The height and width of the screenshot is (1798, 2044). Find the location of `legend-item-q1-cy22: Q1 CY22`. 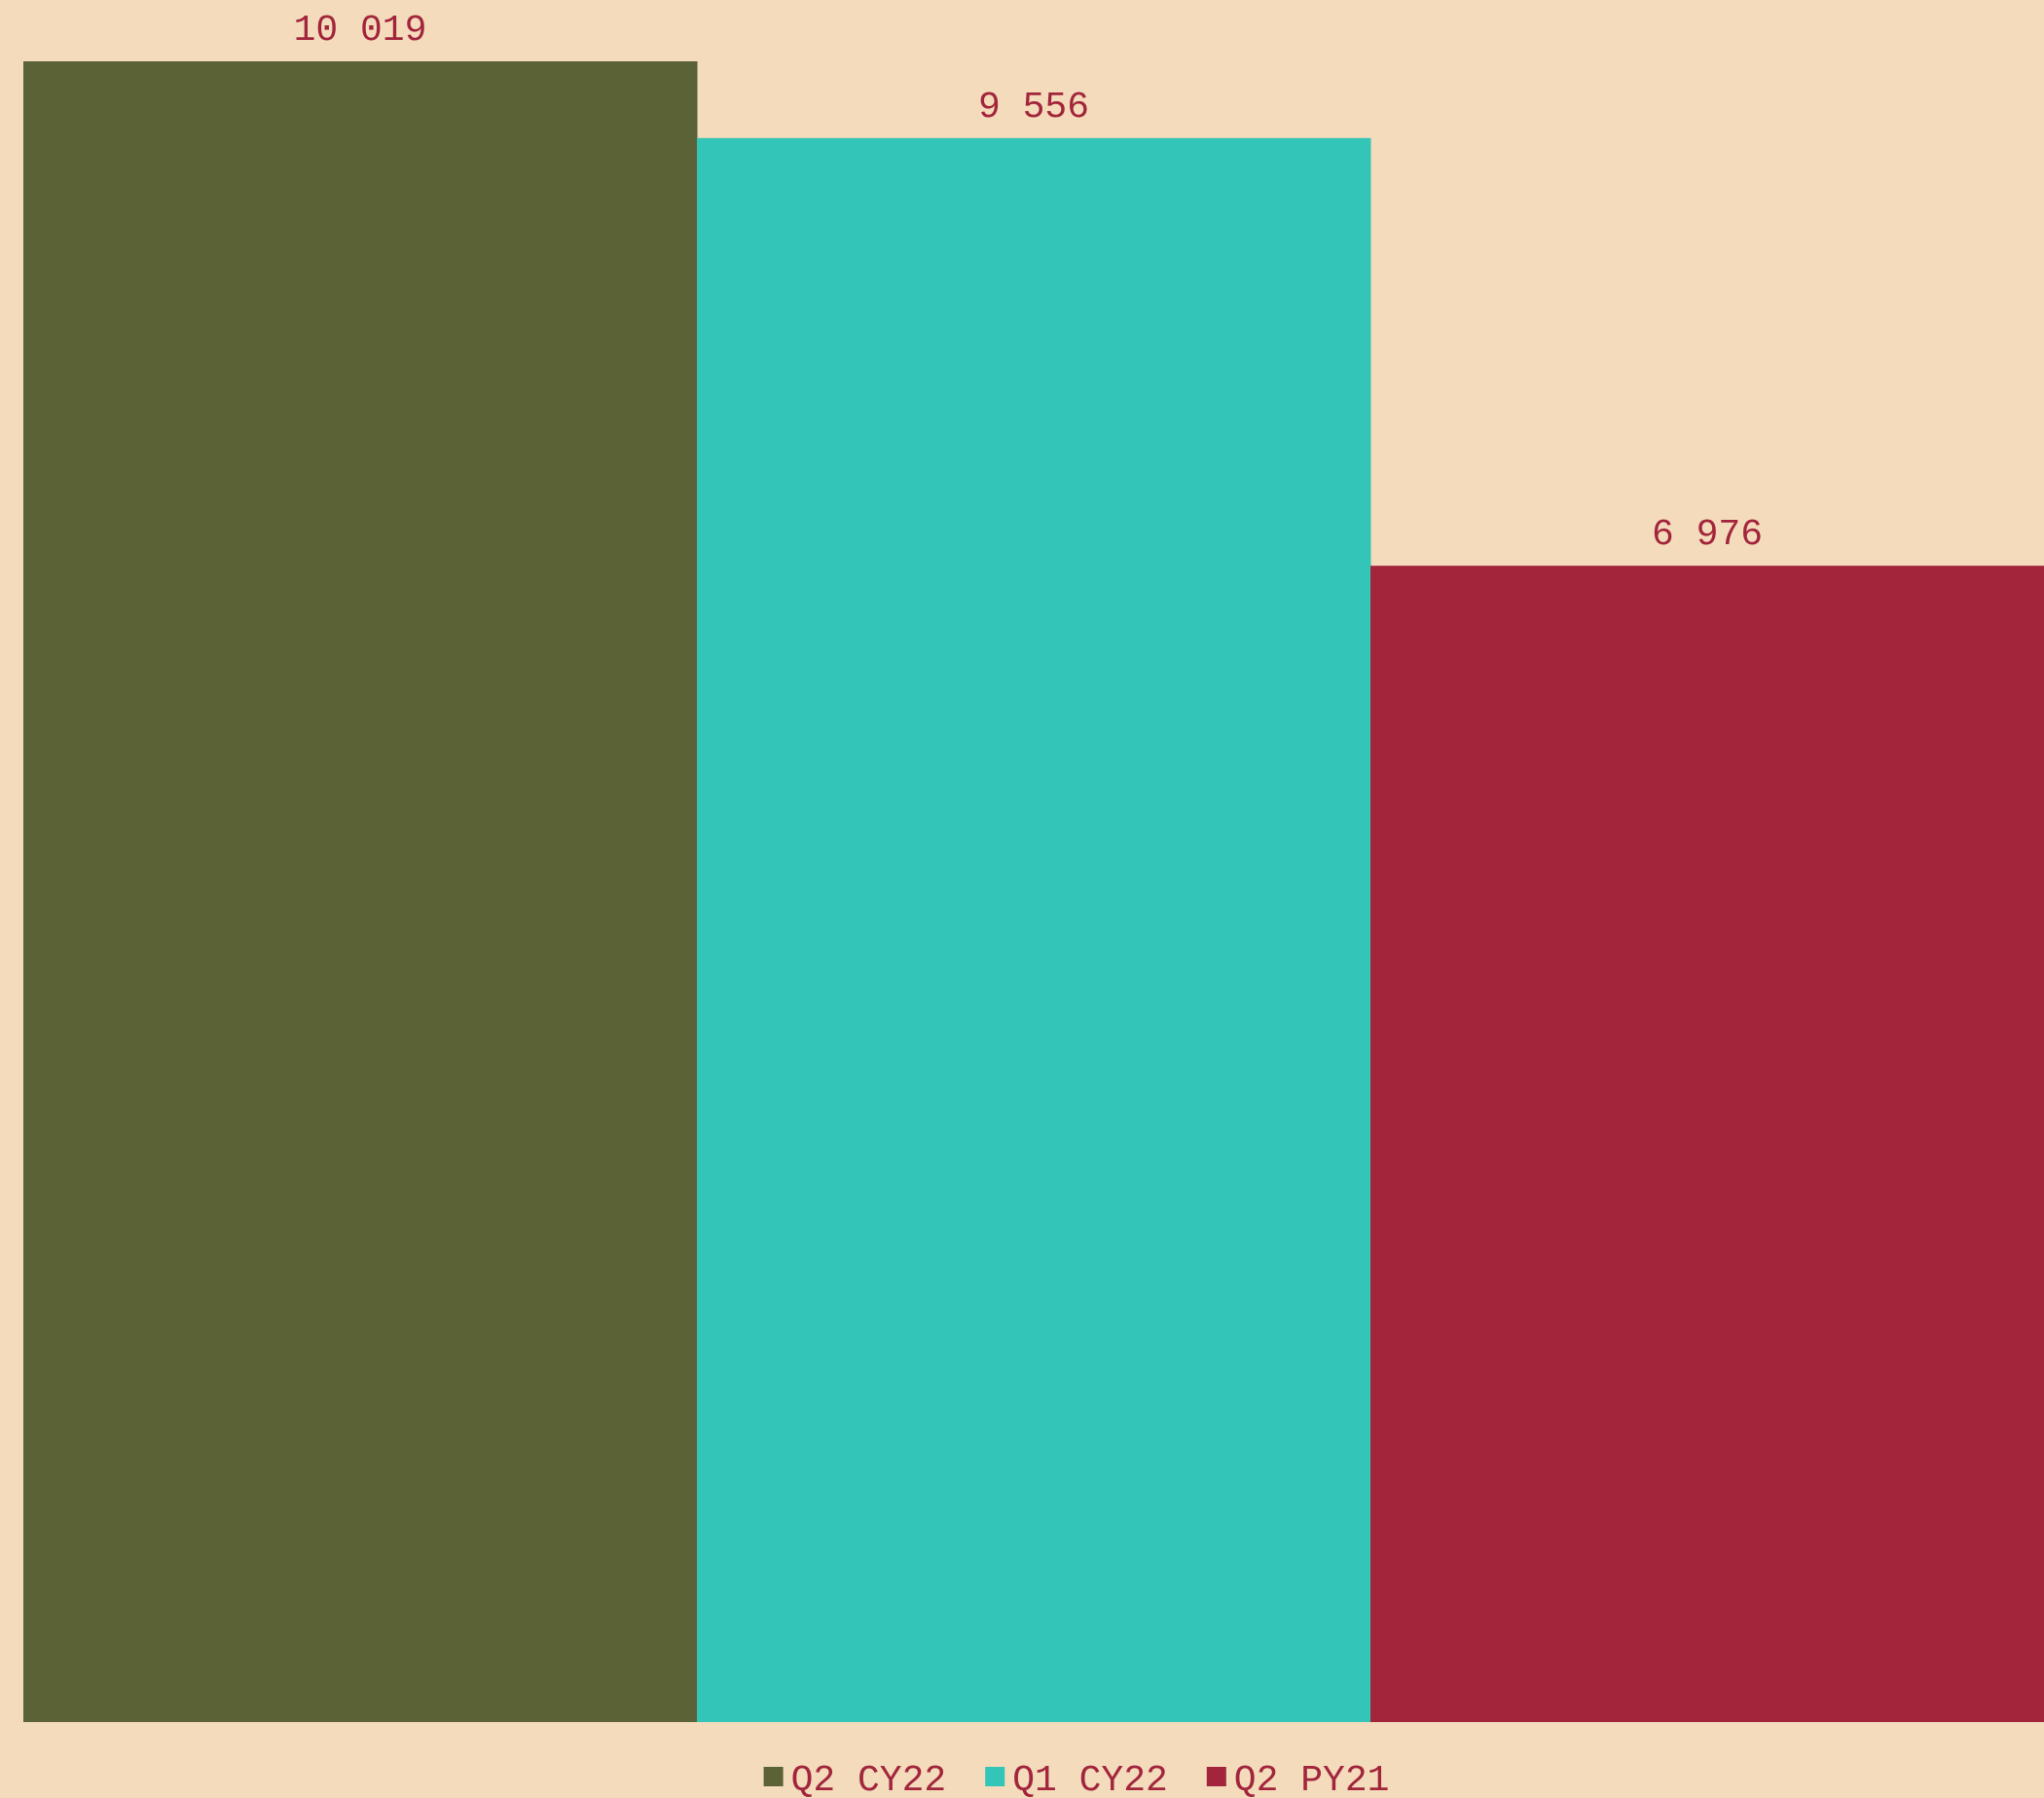

legend-item-q1-cy22: Q1 CY22 is located at coordinates (1077, 1779).